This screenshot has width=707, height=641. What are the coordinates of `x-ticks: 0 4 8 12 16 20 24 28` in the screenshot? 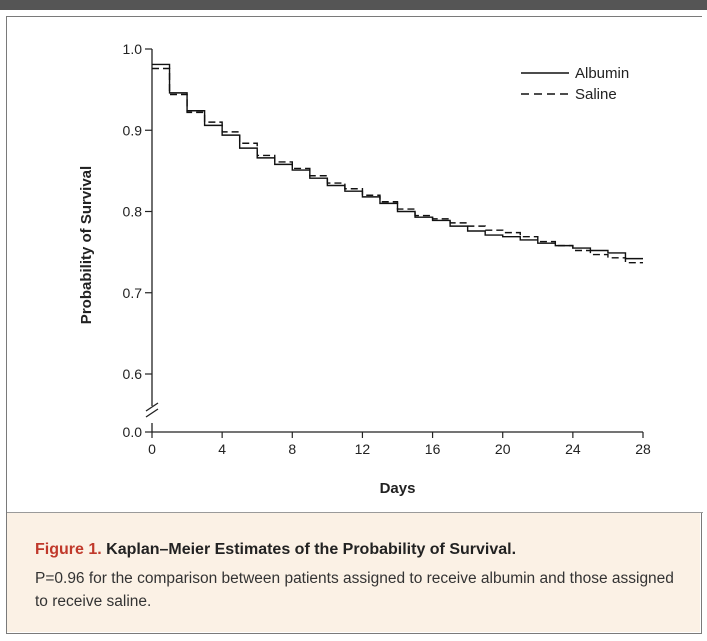 It's located at (399, 444).